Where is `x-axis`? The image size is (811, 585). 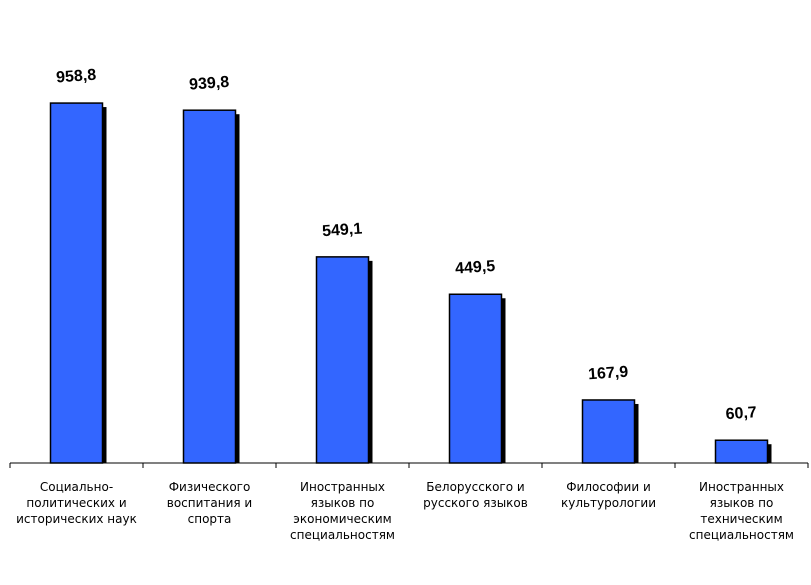
x-axis is located at coordinates (409, 465).